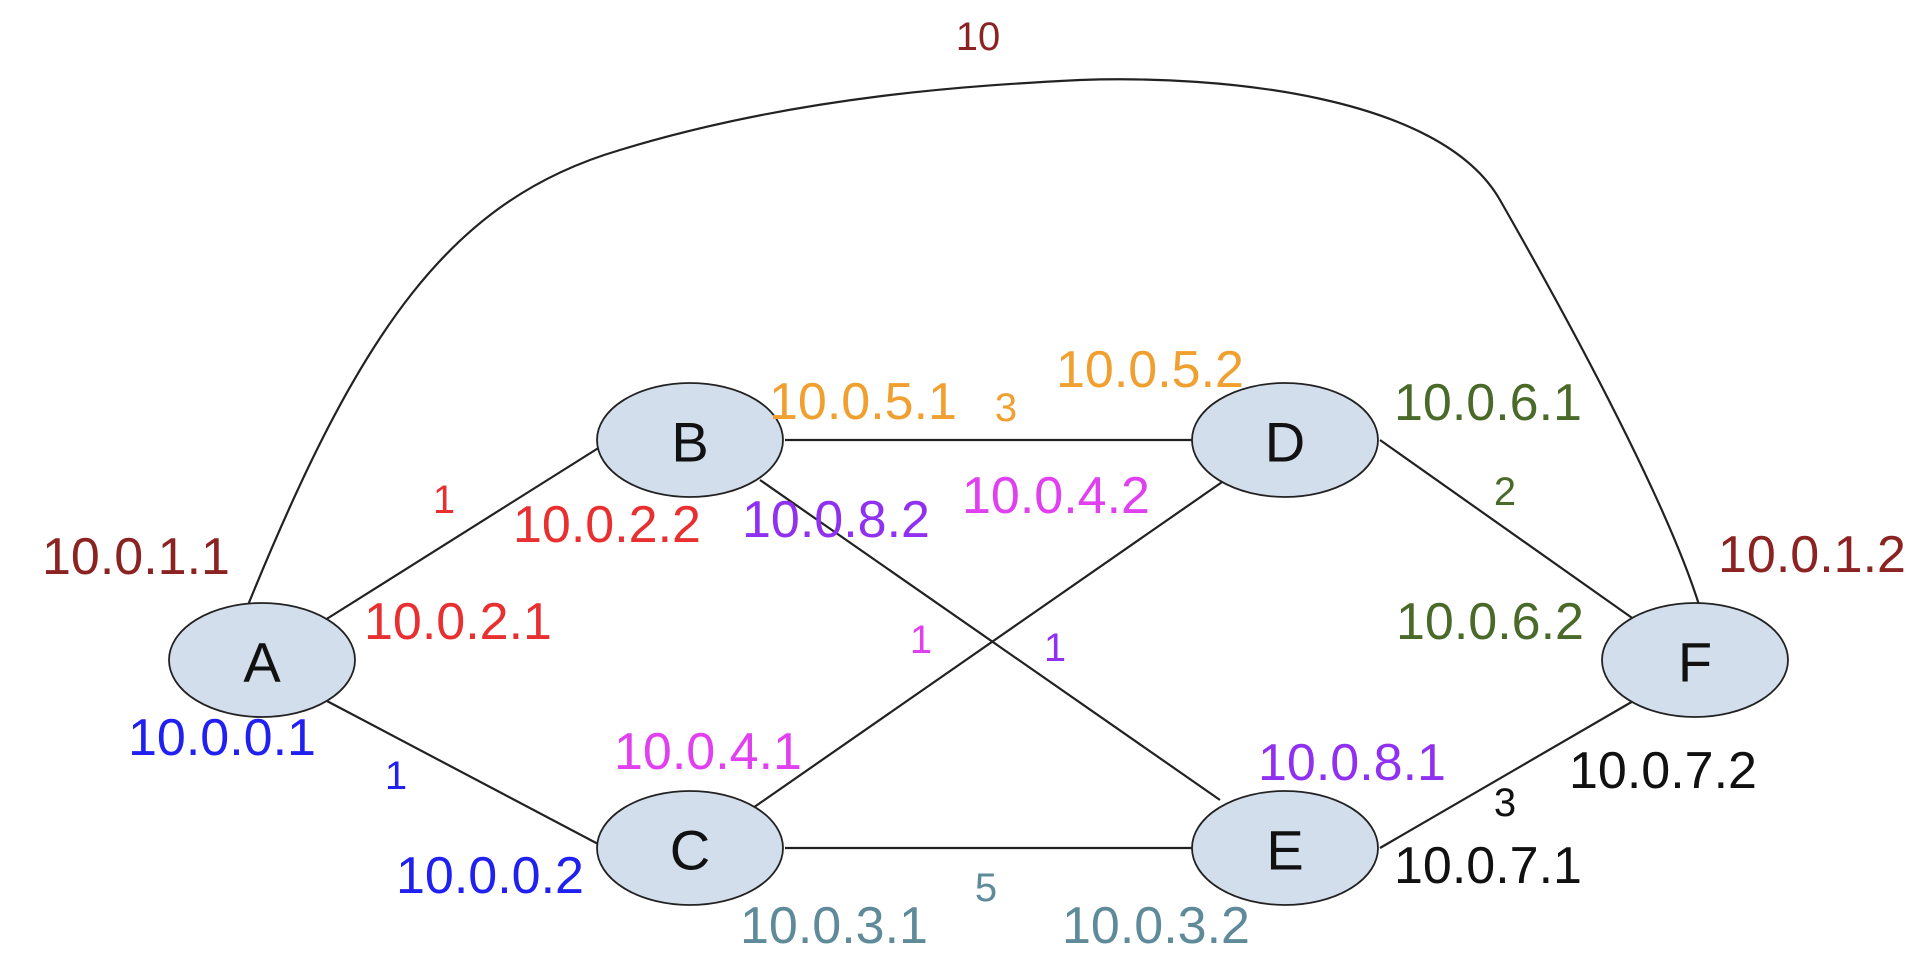 Image resolution: width=1924 pixels, height=980 pixels. What do you see at coordinates (490, 876) in the screenshot?
I see `ip-a-c-c-side: 10.0.0.2` at bounding box center [490, 876].